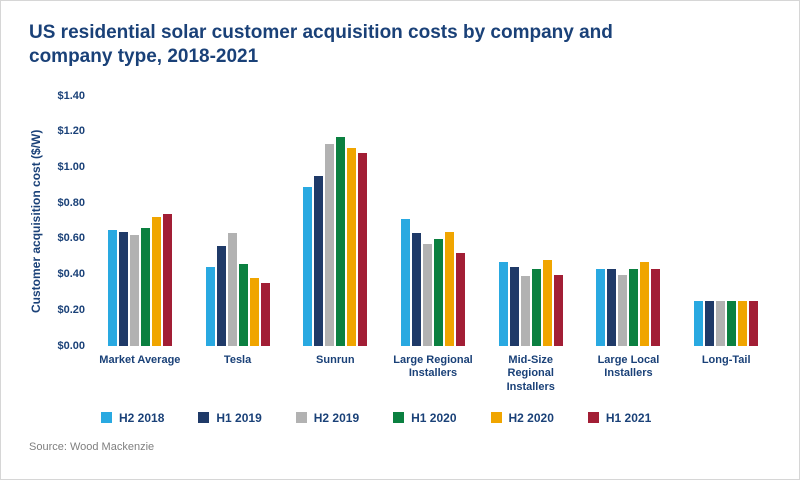 Image resolution: width=800 pixels, height=480 pixels. I want to click on y-tick-label: $1.40, so click(71, 95).